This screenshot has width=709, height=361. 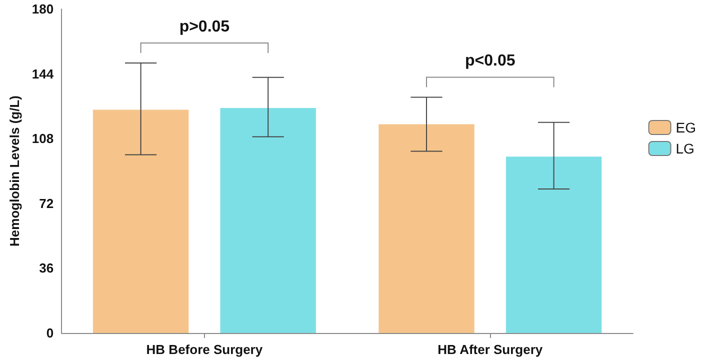 What do you see at coordinates (205, 349) in the screenshot?
I see `x-tick-label: HB Before Surgery` at bounding box center [205, 349].